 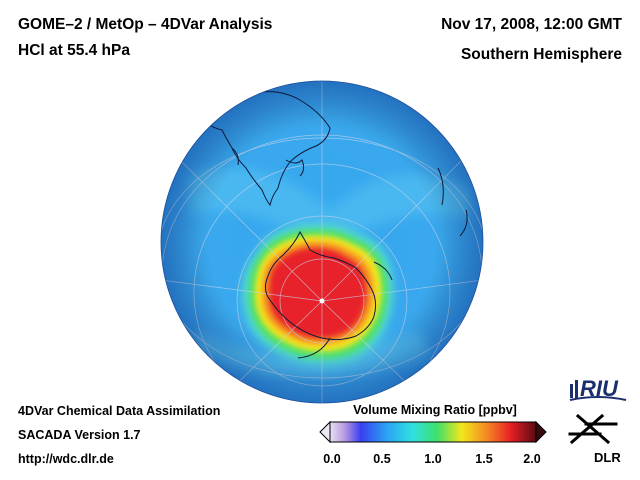 I want to click on riu-logo: RIU, so click(x=598, y=388).